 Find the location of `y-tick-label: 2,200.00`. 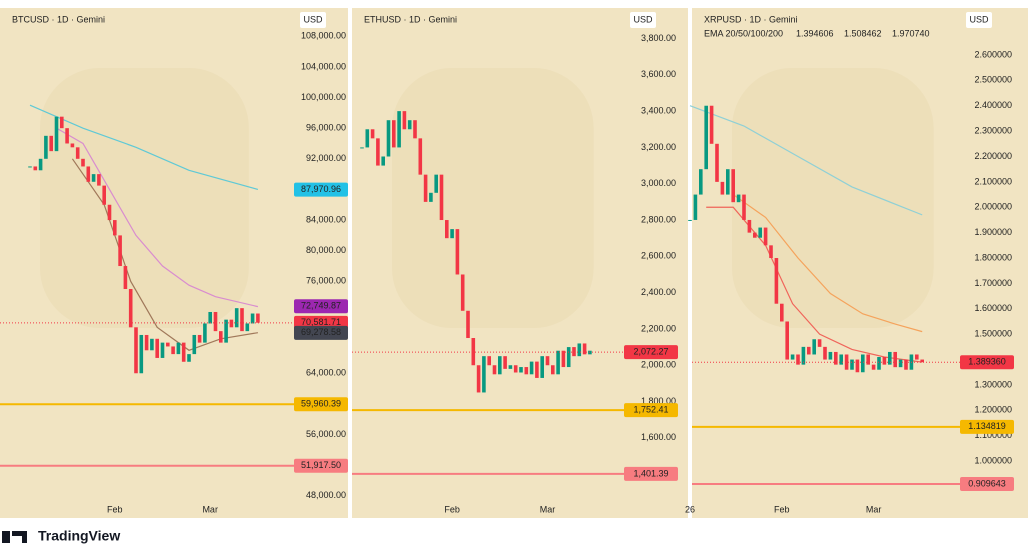

y-tick-label: 2,200.00 is located at coordinates (658, 328).